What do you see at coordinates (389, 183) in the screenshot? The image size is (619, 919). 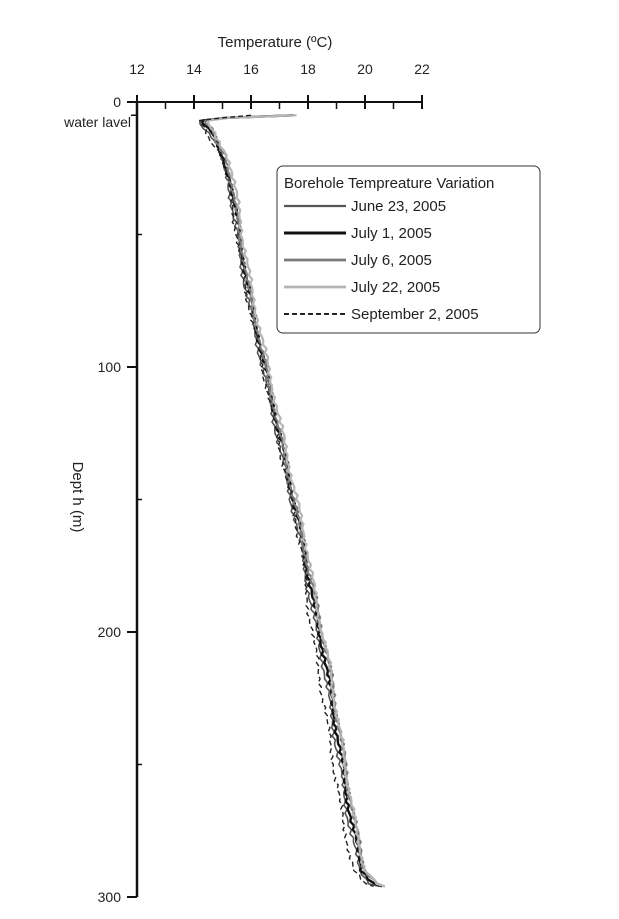 I see `legend-title: Borehole Tempreature Variation` at bounding box center [389, 183].